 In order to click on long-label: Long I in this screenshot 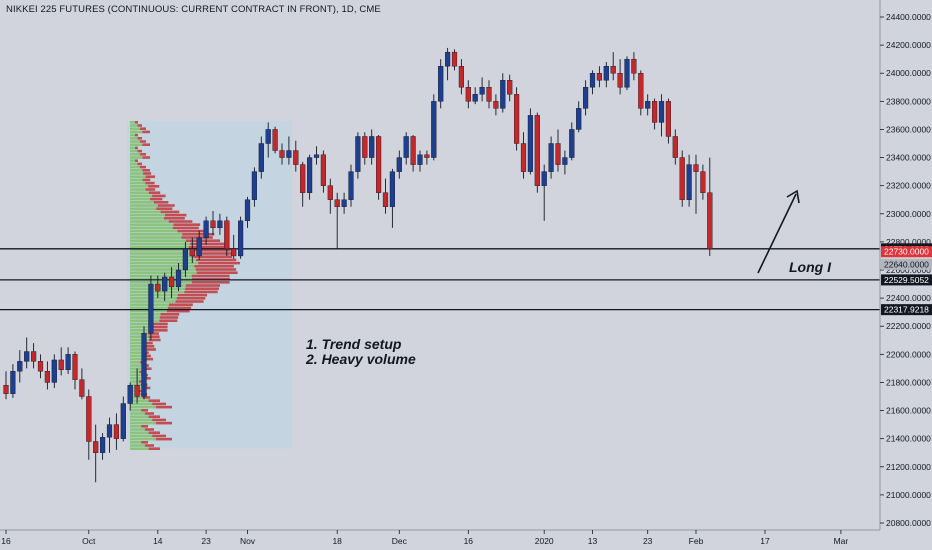, I will do `click(810, 267)`.